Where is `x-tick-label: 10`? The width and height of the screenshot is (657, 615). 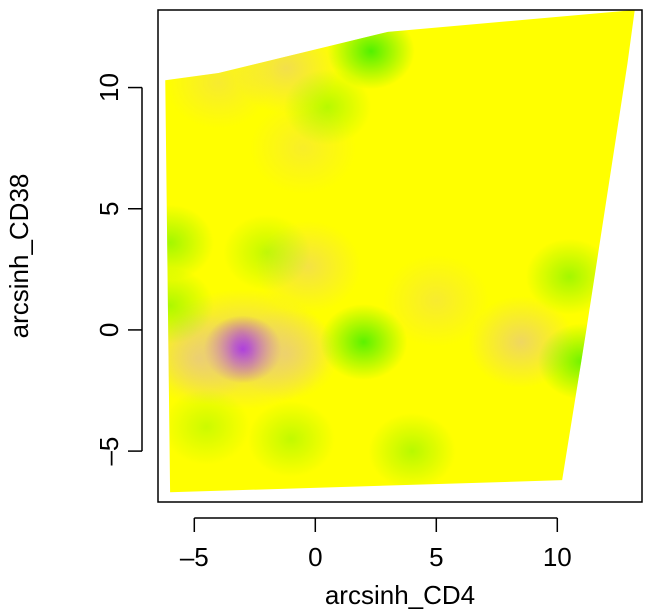
x-tick-label: 10 is located at coordinates (557, 557).